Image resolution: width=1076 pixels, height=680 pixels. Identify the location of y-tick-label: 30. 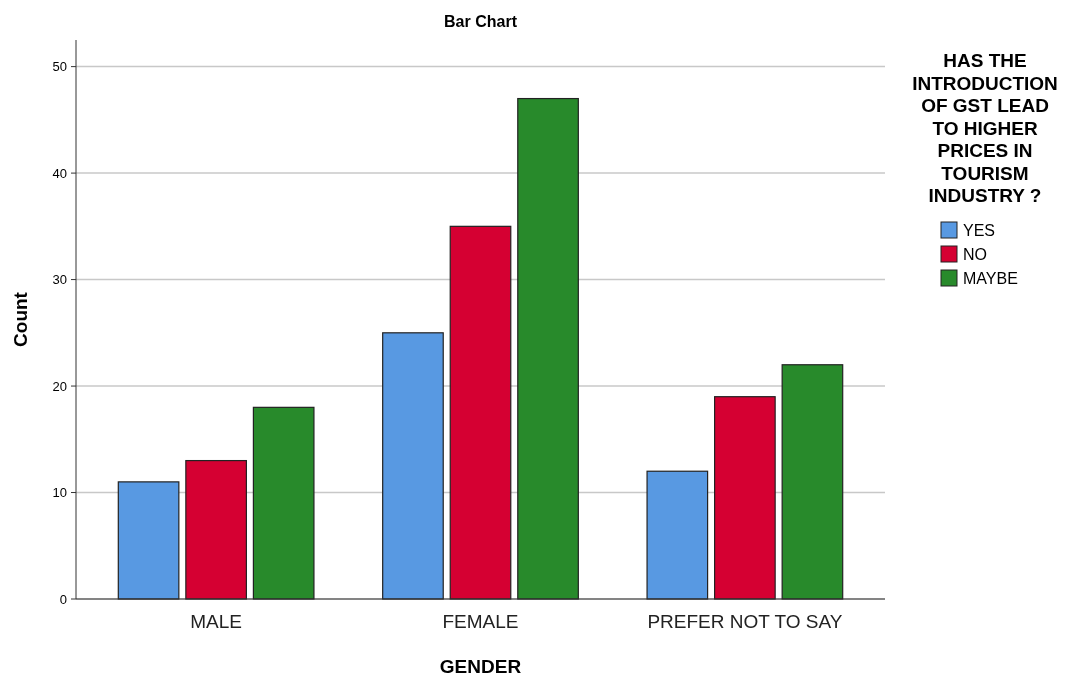
(59, 280).